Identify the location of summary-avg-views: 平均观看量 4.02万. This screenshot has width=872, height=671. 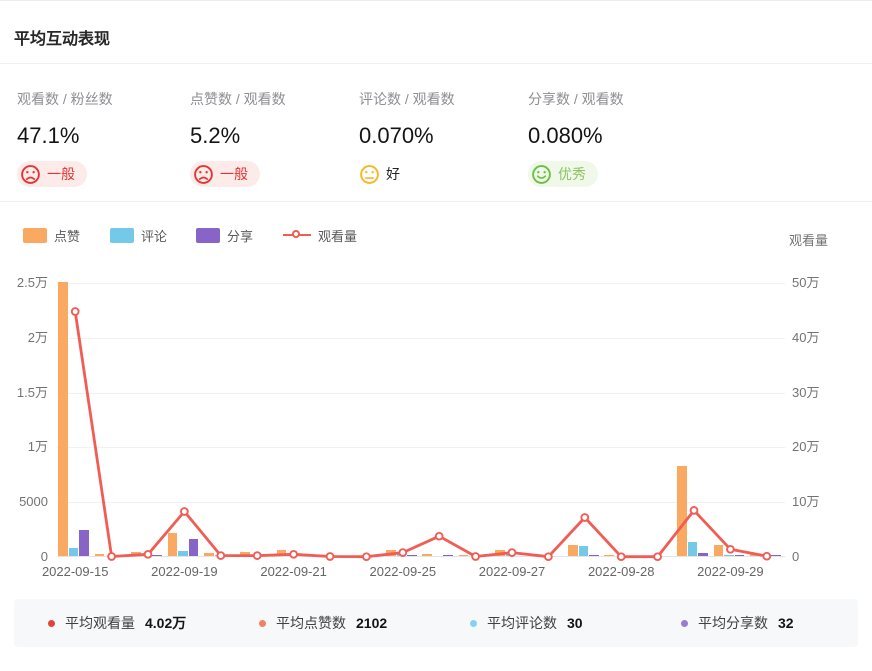
(119, 623).